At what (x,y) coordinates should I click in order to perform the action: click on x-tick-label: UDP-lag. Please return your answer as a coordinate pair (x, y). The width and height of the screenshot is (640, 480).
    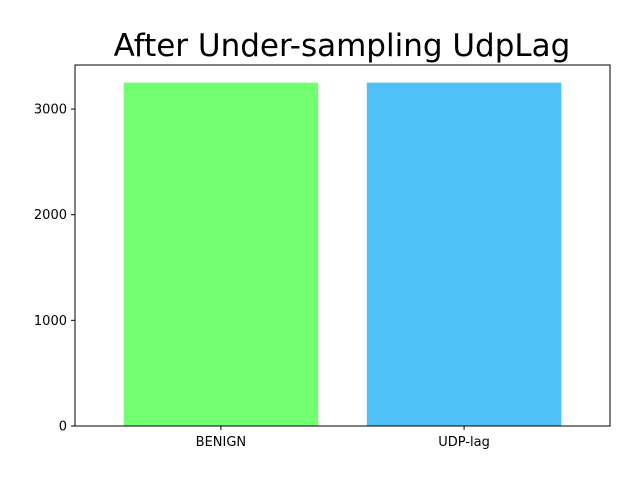
    Looking at the image, I should click on (464, 442).